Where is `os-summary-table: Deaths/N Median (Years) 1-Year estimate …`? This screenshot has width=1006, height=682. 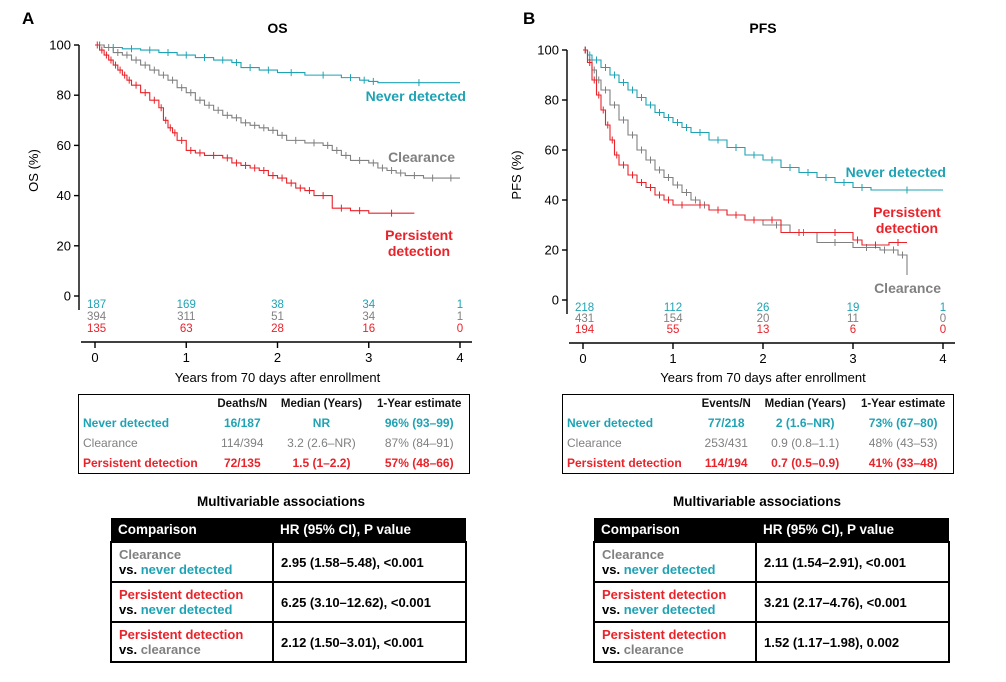 os-summary-table: Deaths/N Median (Years) 1-Year estimate … is located at coordinates (274, 434).